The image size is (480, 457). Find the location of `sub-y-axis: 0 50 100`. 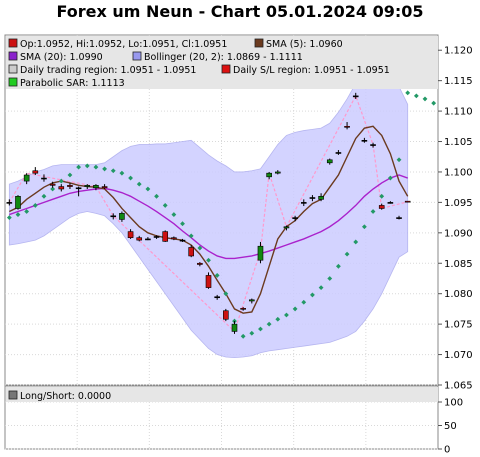

sub-y-axis: 0 50 100 is located at coordinates (450, 427).